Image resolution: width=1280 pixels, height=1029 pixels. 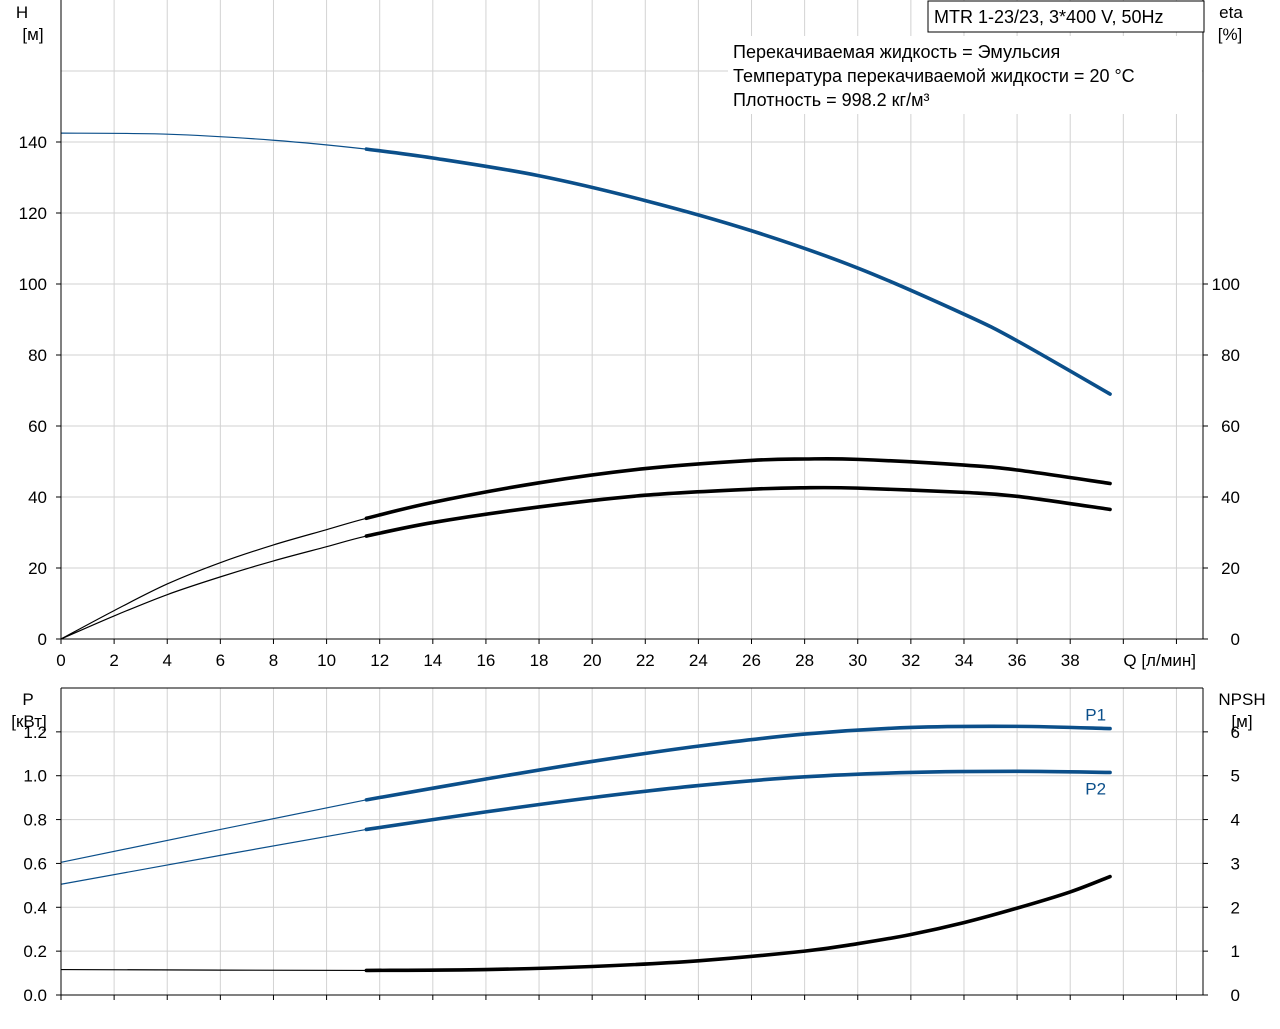 I want to click on x-tick-label: 32, so click(x=910, y=660).